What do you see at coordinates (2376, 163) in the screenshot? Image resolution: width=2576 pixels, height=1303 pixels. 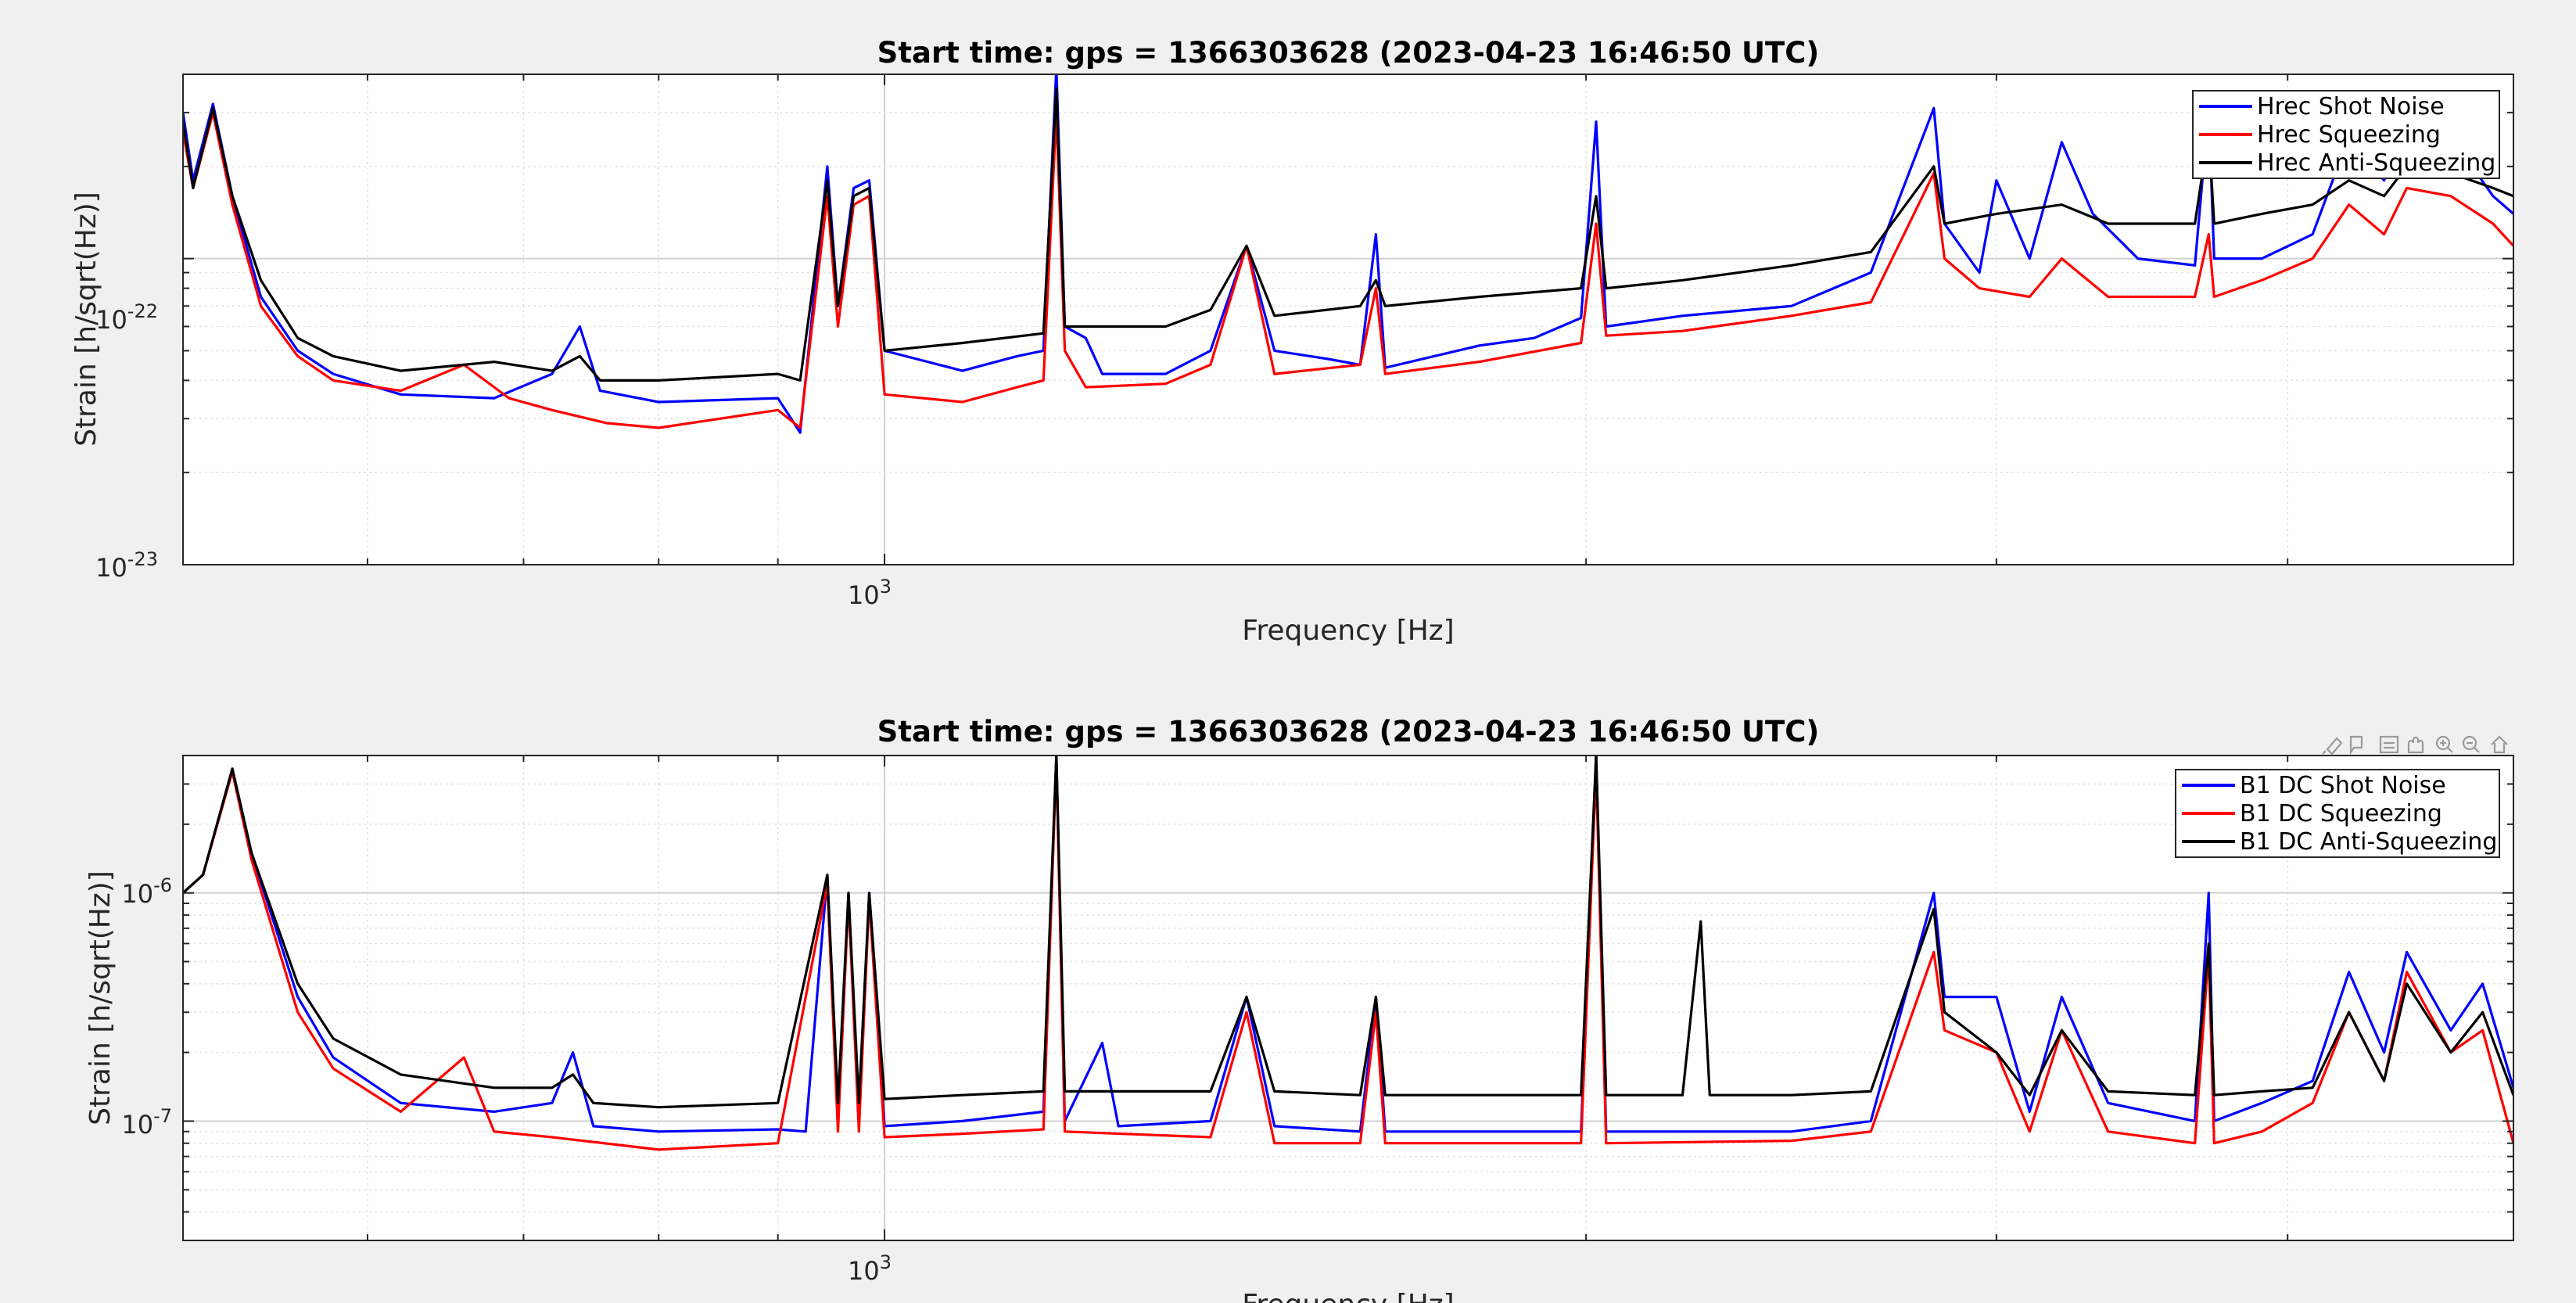 I see `legend-label-hrec-anti-squeezing: Hrec Anti-Squeezing` at bounding box center [2376, 163].